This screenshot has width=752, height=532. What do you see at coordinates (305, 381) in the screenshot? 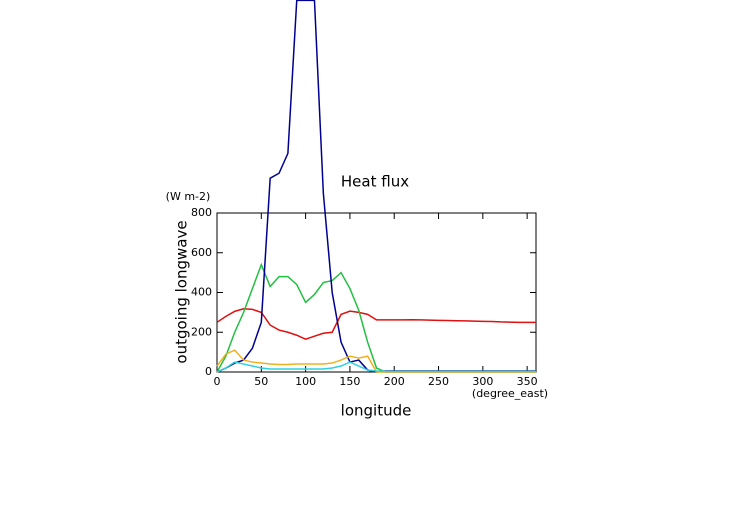
I see `x-tick-label: 100` at bounding box center [305, 381].